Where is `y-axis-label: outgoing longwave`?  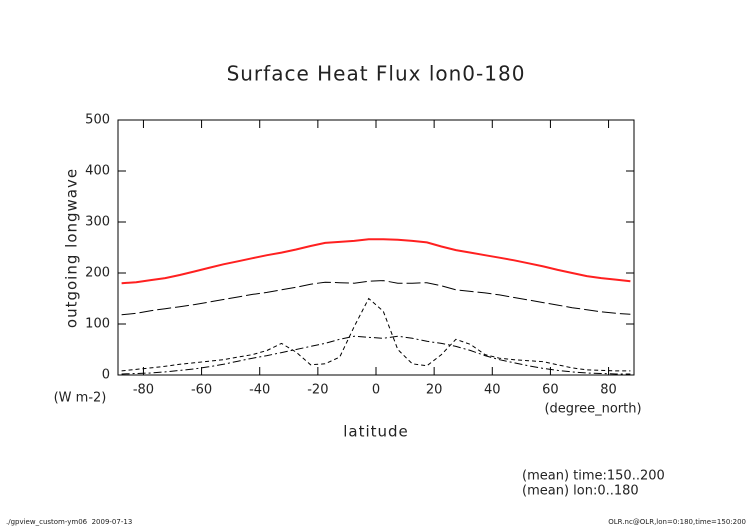
y-axis-label: outgoing longwave is located at coordinates (72, 248).